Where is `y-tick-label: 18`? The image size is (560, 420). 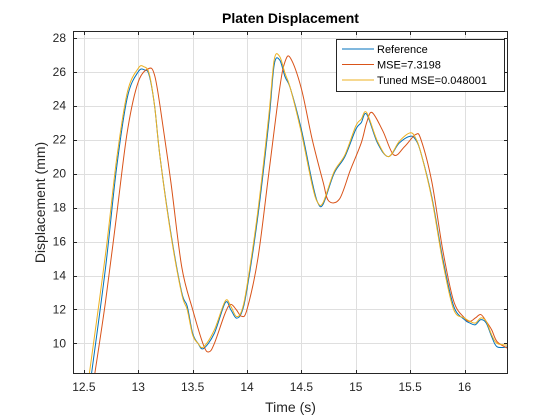 y-tick-label: 18 is located at coordinates (60, 208).